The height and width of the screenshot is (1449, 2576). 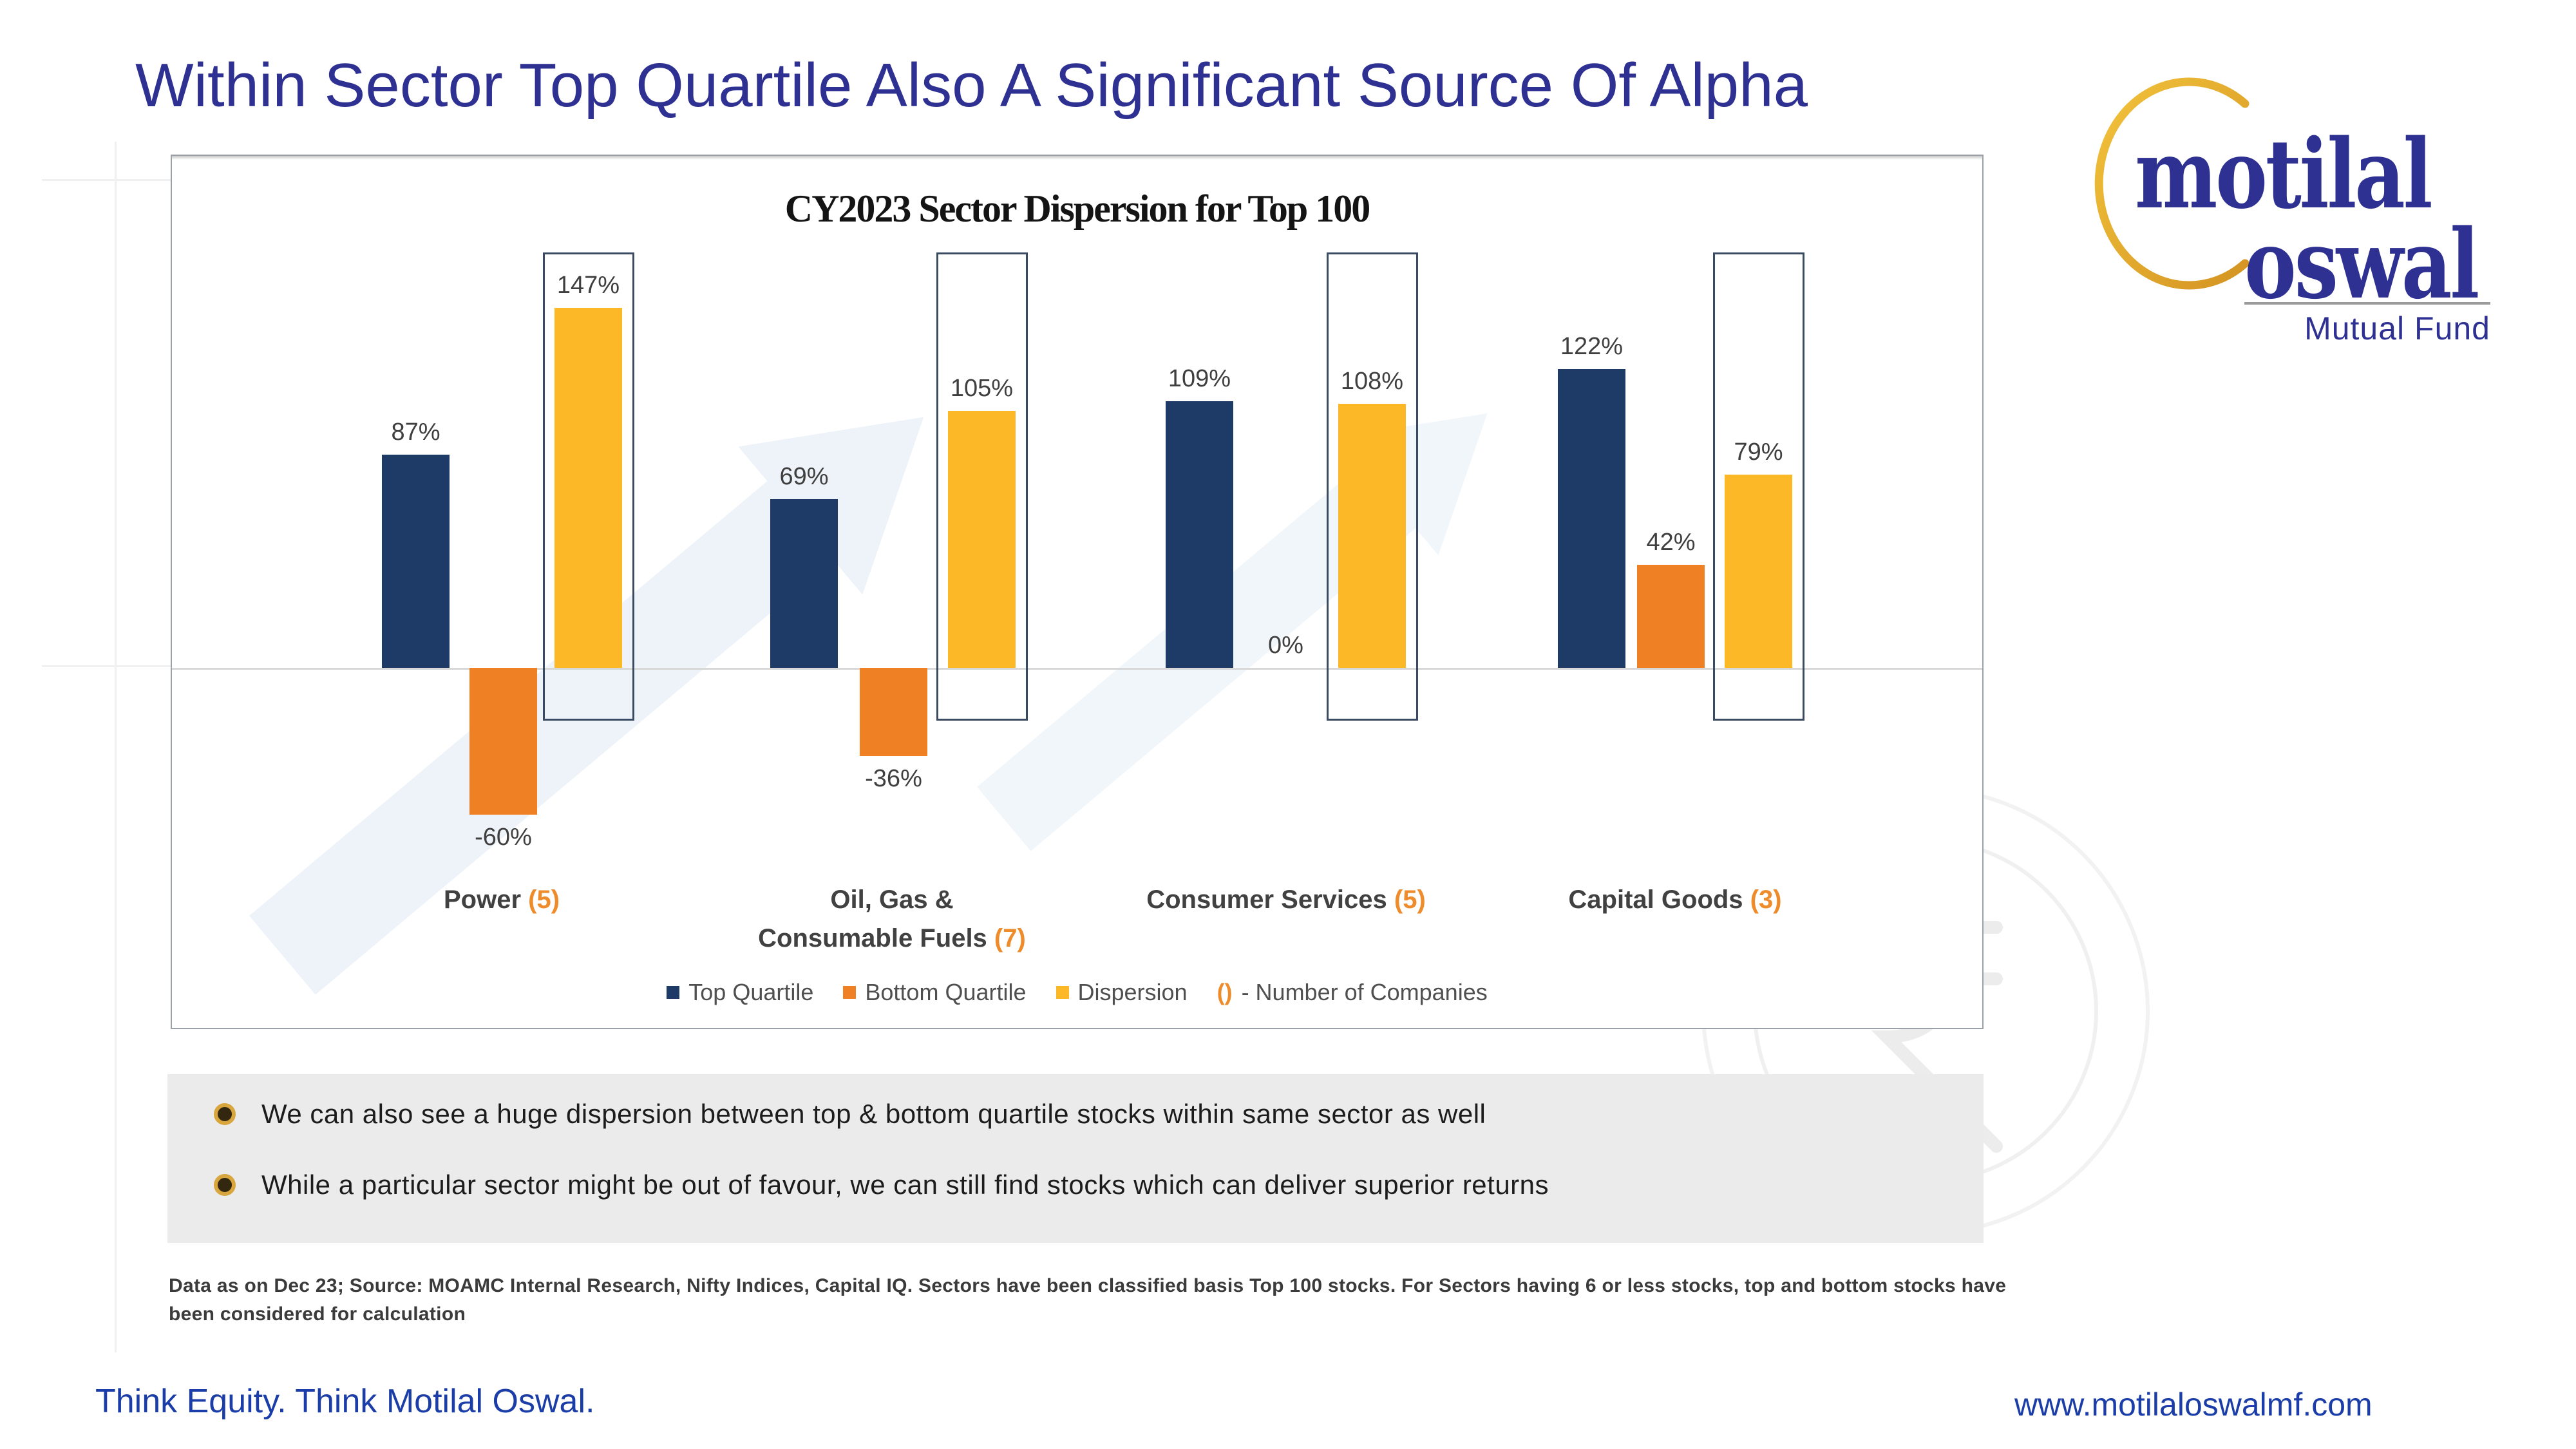 I want to click on bg-gridline-vertical, so click(x=116, y=747).